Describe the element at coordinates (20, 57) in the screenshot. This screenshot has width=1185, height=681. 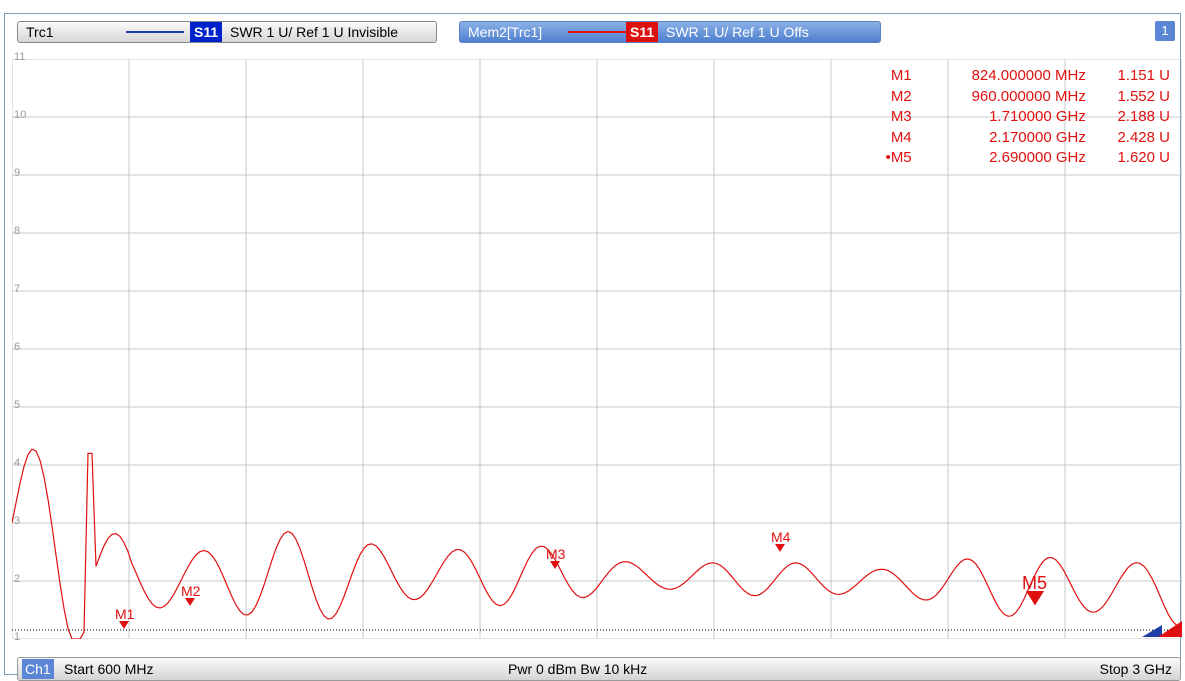
I see `y-axis-label: 11` at that location.